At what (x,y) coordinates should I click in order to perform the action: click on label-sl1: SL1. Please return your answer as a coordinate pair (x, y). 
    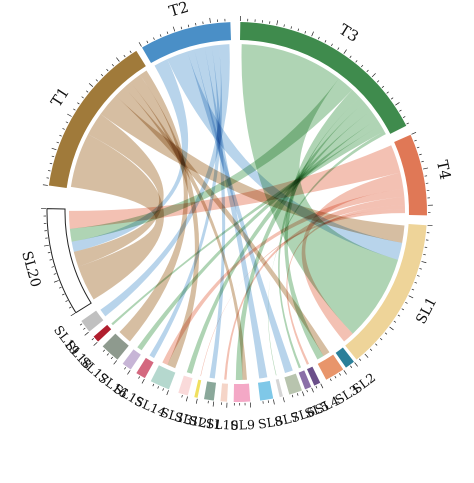
    Looking at the image, I should click on (426, 311).